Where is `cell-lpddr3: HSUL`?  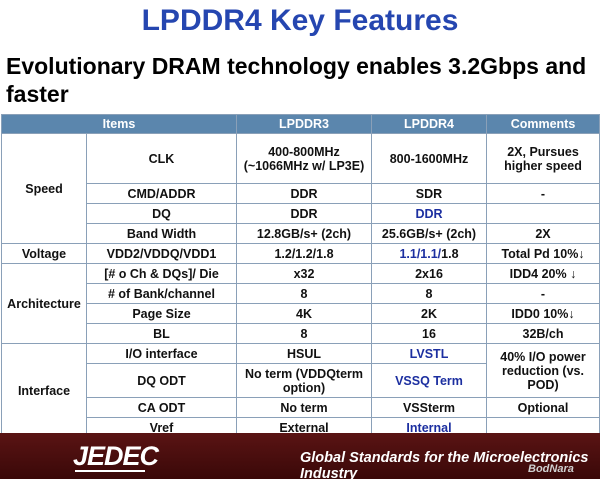 cell-lpddr3: HSUL is located at coordinates (304, 354).